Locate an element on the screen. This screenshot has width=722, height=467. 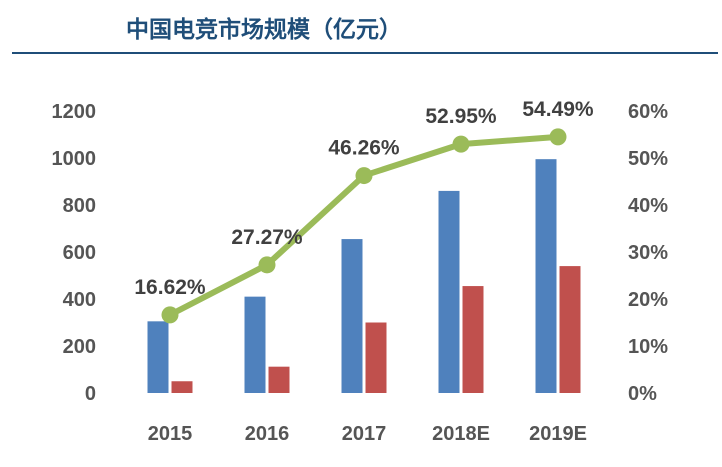
y-left-tick-label: 200 is located at coordinates (79, 347).